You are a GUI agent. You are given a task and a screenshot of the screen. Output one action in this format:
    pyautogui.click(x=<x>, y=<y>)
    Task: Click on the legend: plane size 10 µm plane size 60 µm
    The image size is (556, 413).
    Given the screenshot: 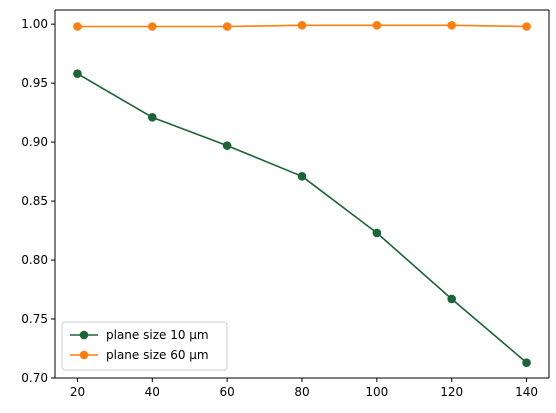 What is the action you would take?
    pyautogui.click(x=144, y=346)
    